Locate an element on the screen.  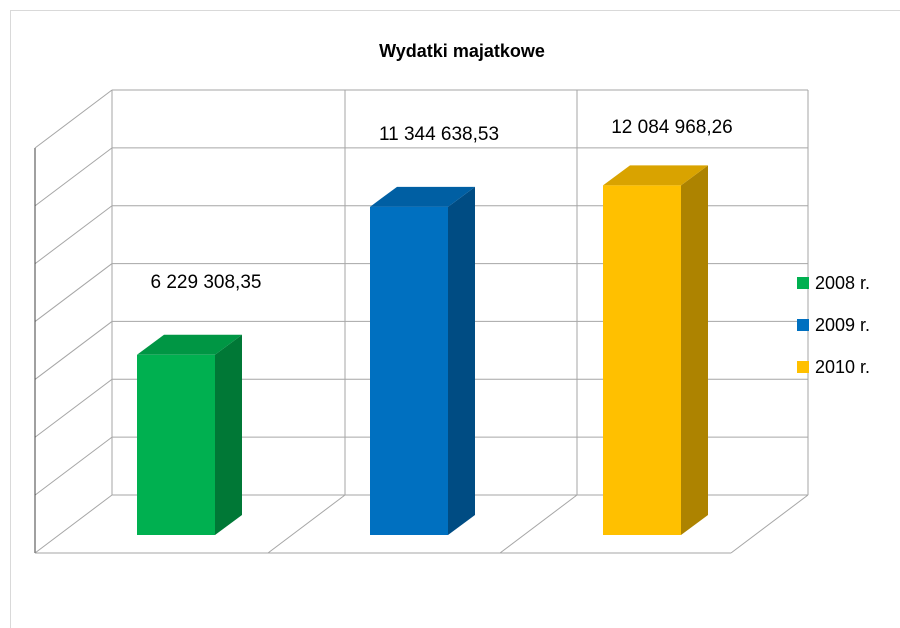
legend-label: 2008 r. is located at coordinates (842, 283).